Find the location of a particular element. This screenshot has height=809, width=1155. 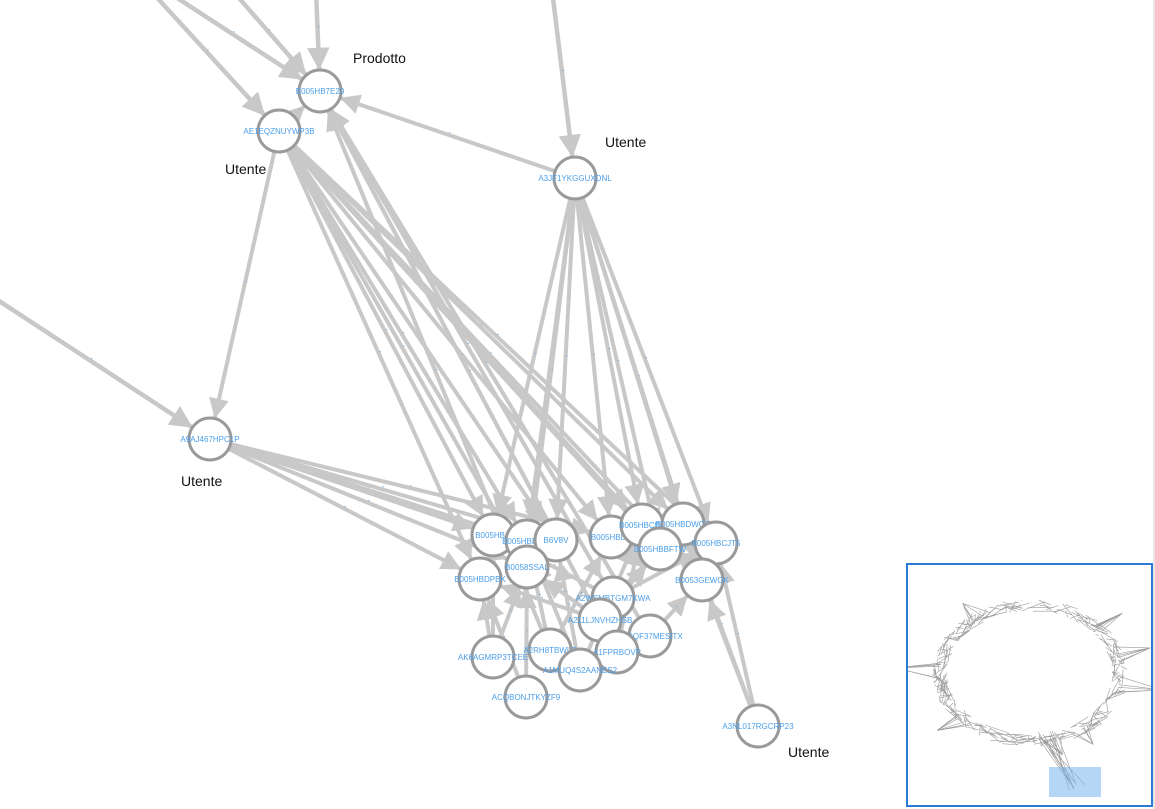

graph-node-ae1eqznuywp3b: AE1EQZNUYWP3B is located at coordinates (279, 131).